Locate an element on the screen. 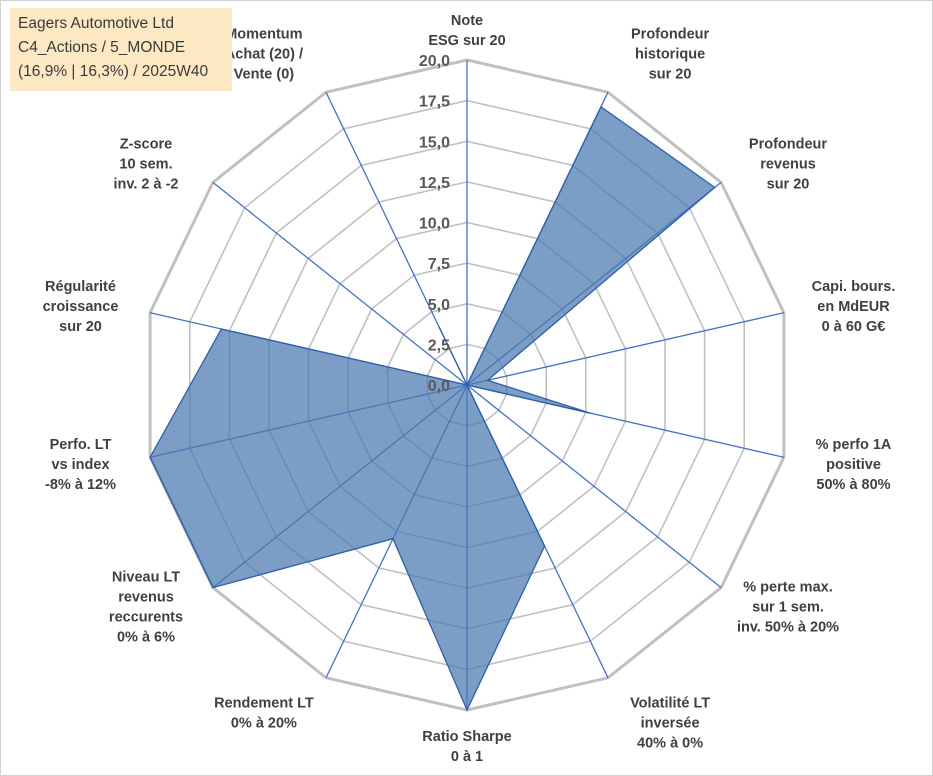 Image resolution: width=933 pixels, height=776 pixels. category-label-line: inversée is located at coordinates (670, 723).